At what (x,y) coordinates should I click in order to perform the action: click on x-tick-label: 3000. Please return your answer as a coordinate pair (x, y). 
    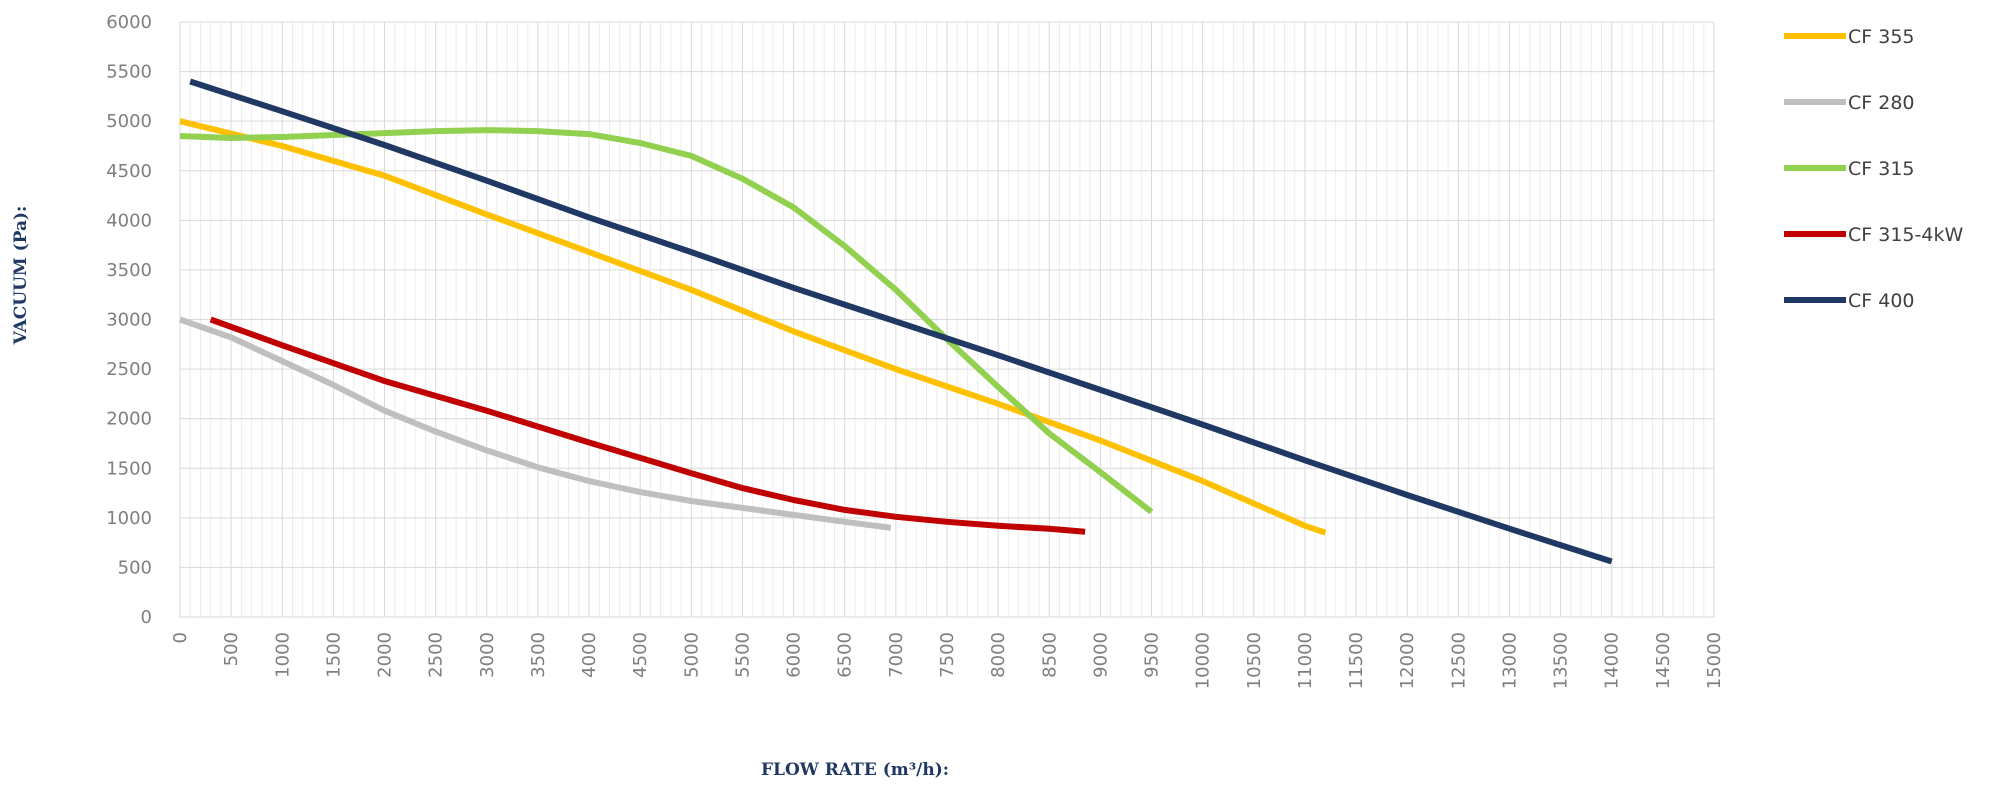
    Looking at the image, I should click on (487, 655).